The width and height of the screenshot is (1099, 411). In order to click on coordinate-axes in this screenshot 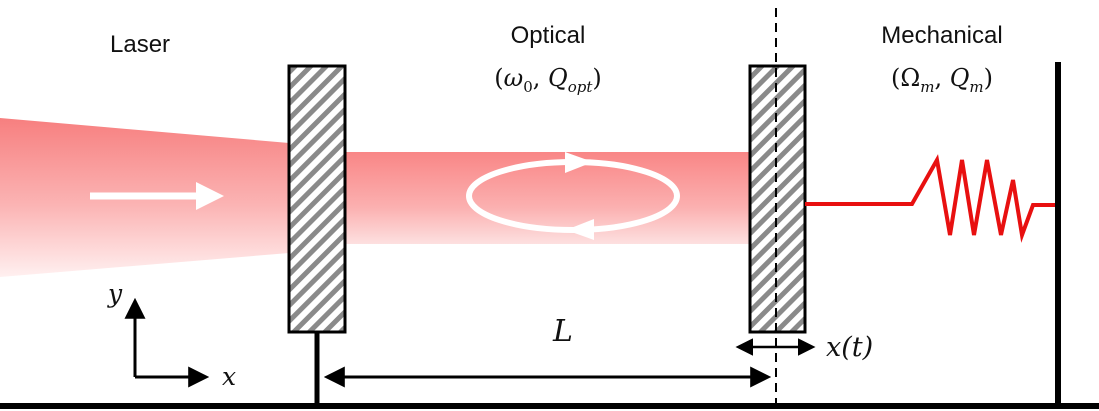, I will do `click(167, 342)`.